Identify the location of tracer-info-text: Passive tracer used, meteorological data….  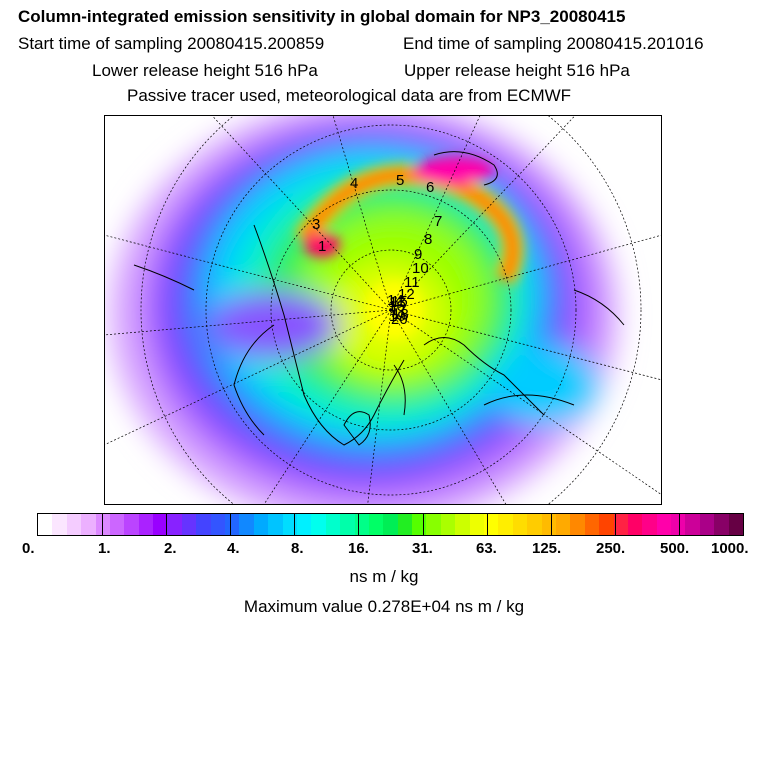
(349, 95).